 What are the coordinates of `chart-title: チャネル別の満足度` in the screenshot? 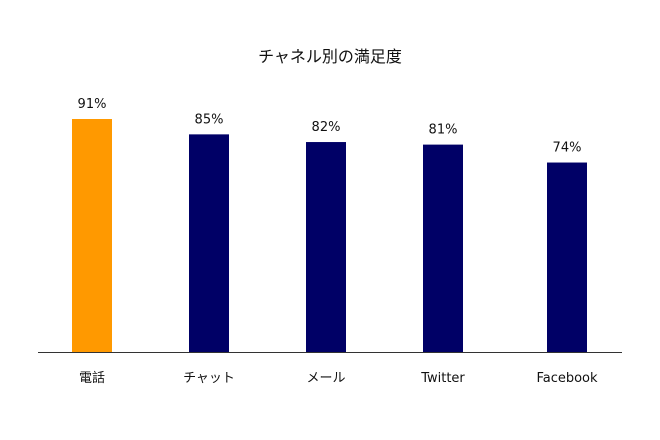 It's located at (330, 56).